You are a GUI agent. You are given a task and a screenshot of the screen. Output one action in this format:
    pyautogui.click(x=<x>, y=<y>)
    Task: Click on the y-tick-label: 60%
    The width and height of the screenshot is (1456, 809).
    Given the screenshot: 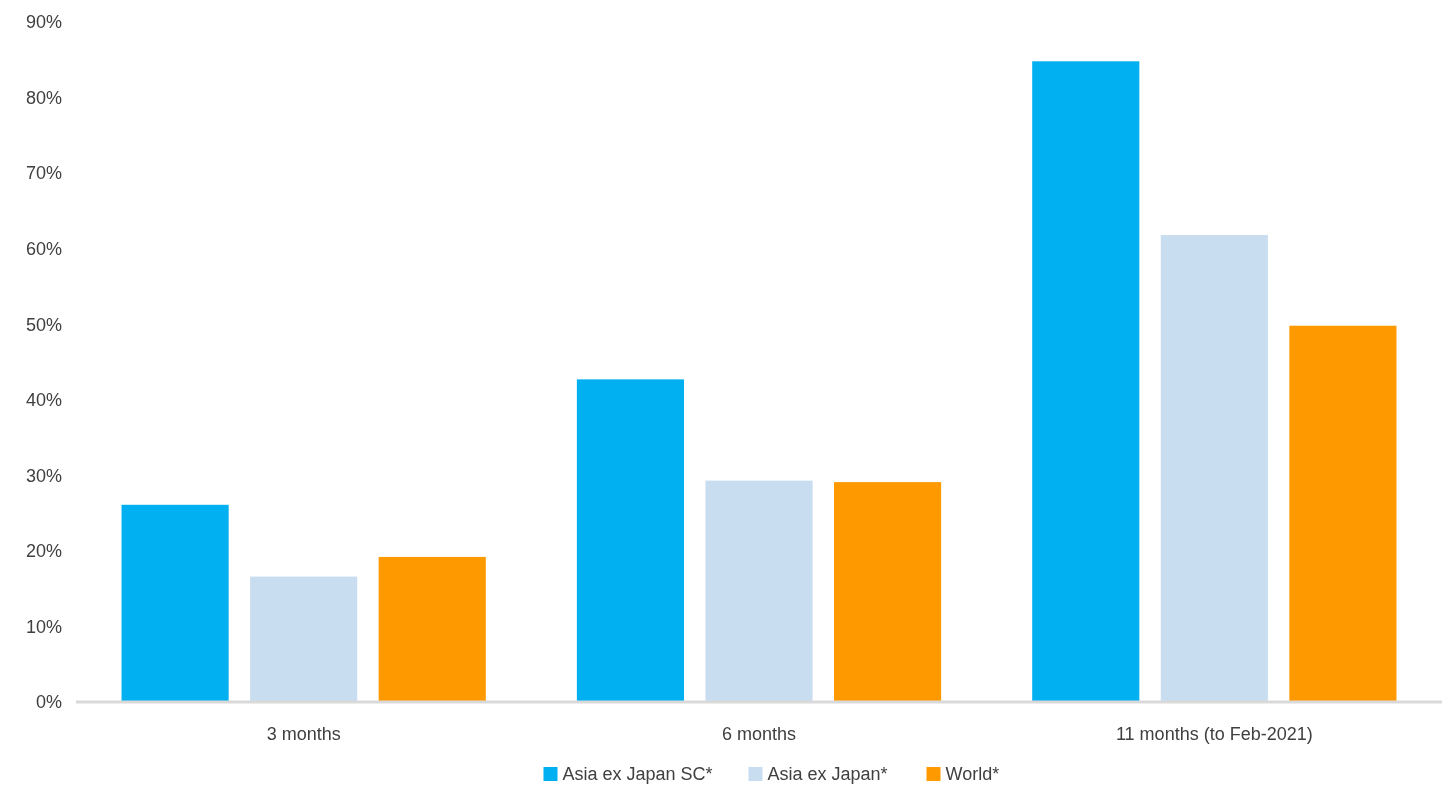 What is the action you would take?
    pyautogui.click(x=43, y=248)
    